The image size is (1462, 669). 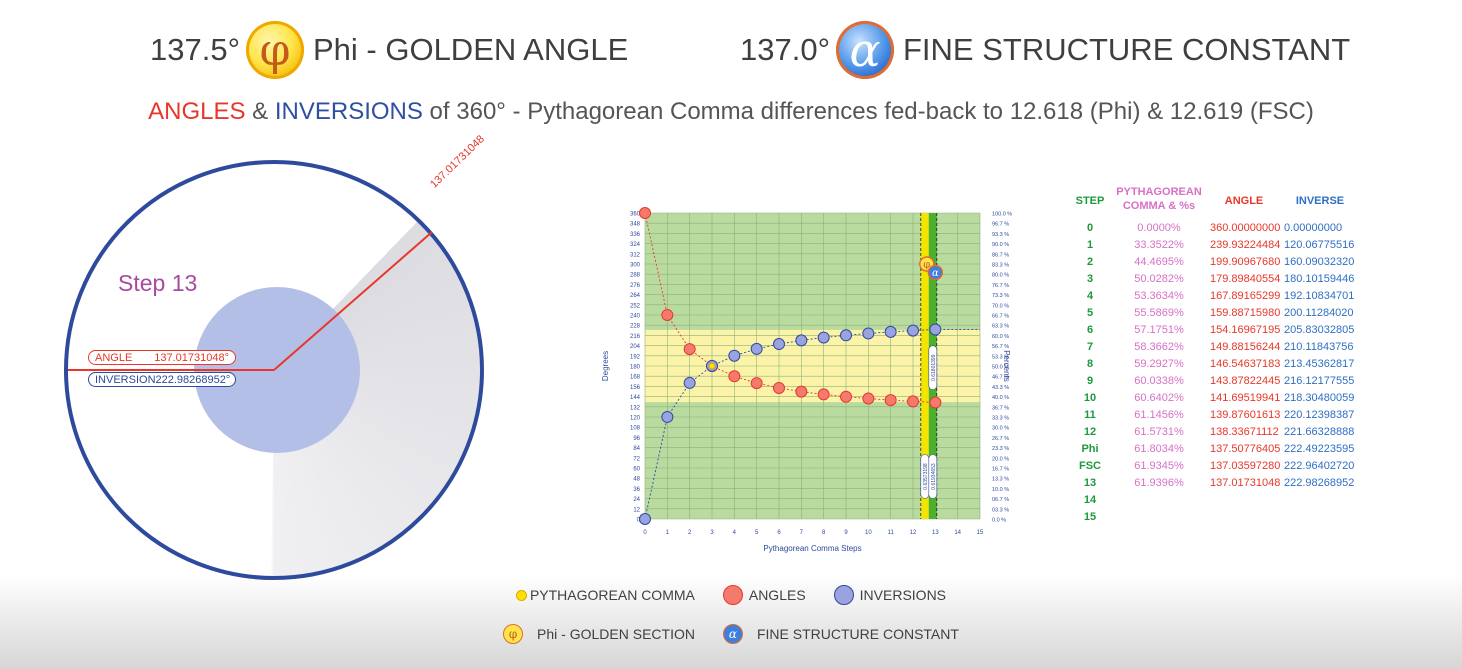 I want to click on legend-fsc: α FINE STRUCTURE CONSTANT, so click(x=840, y=634).